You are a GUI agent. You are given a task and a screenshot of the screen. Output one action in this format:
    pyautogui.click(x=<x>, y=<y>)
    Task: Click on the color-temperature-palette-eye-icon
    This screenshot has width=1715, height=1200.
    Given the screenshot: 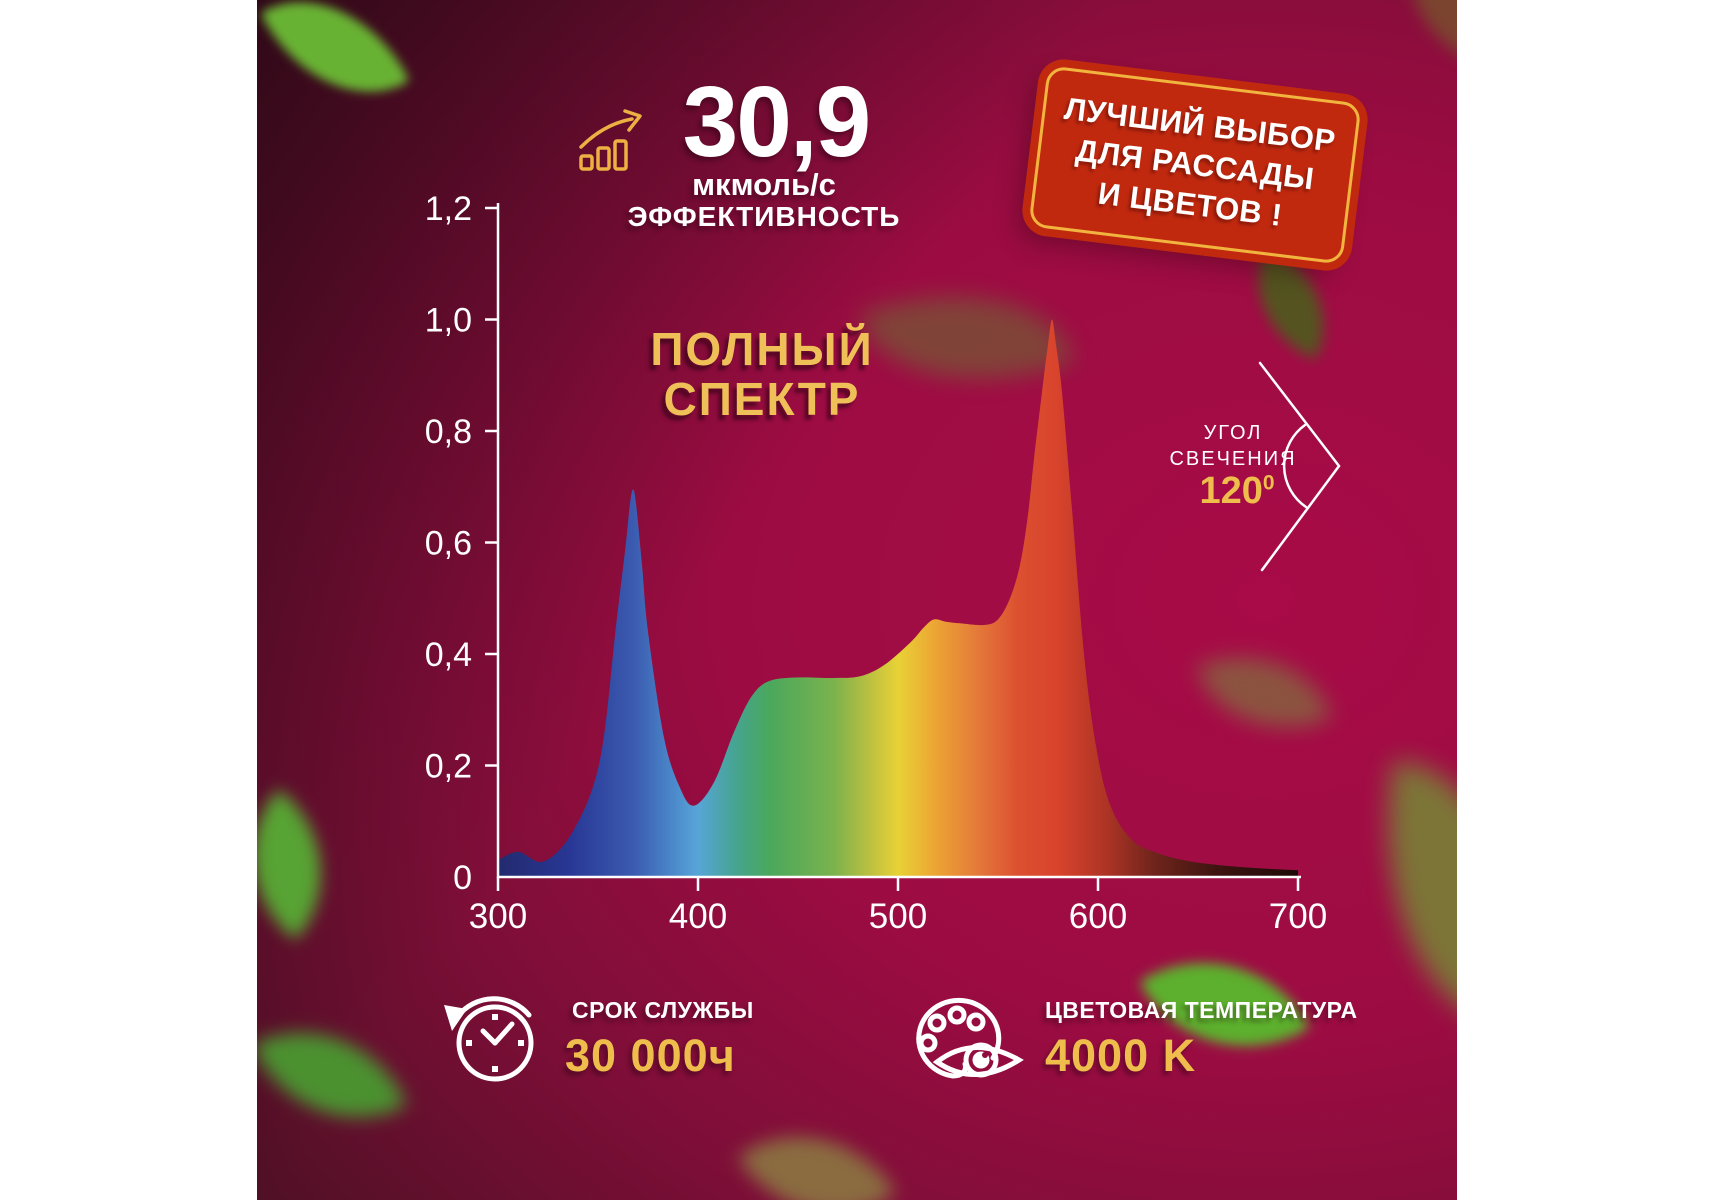 What is the action you would take?
    pyautogui.click(x=970, y=1038)
    